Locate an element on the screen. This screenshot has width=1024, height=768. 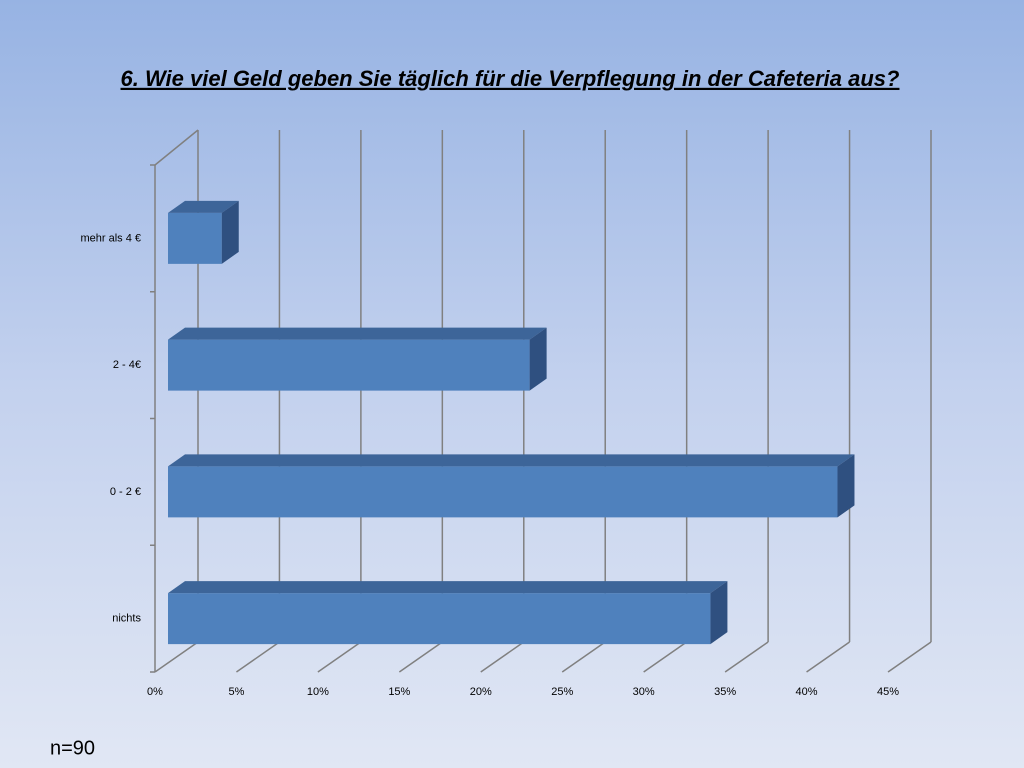
y-tick-label: nichts is located at coordinates (126, 619).